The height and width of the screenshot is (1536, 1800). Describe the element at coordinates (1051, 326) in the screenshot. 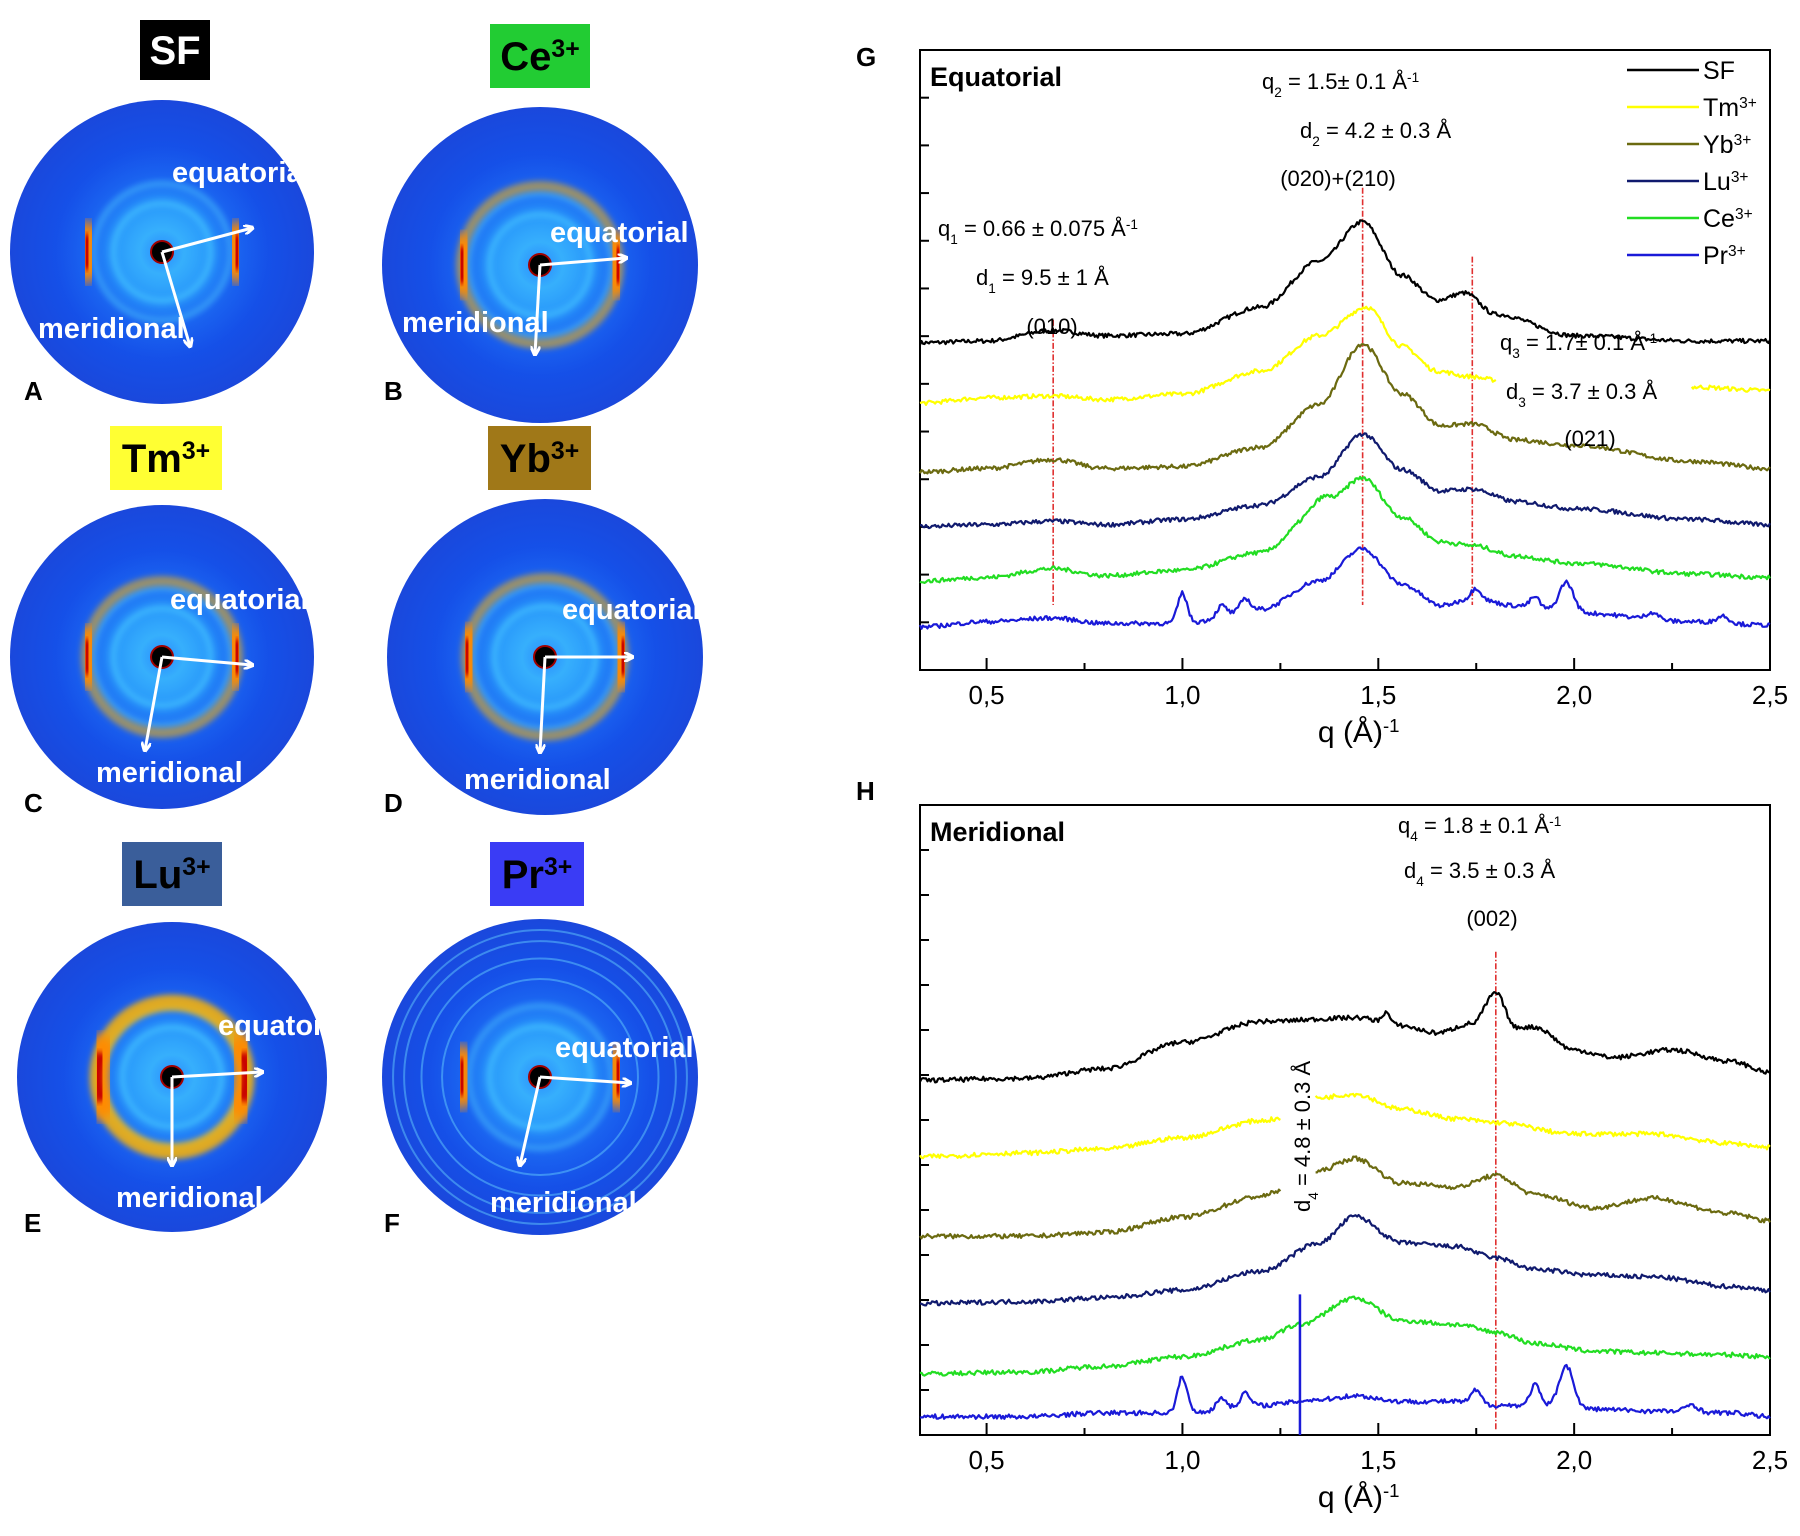

I see `annotation-hkl-q1: (010)` at that location.